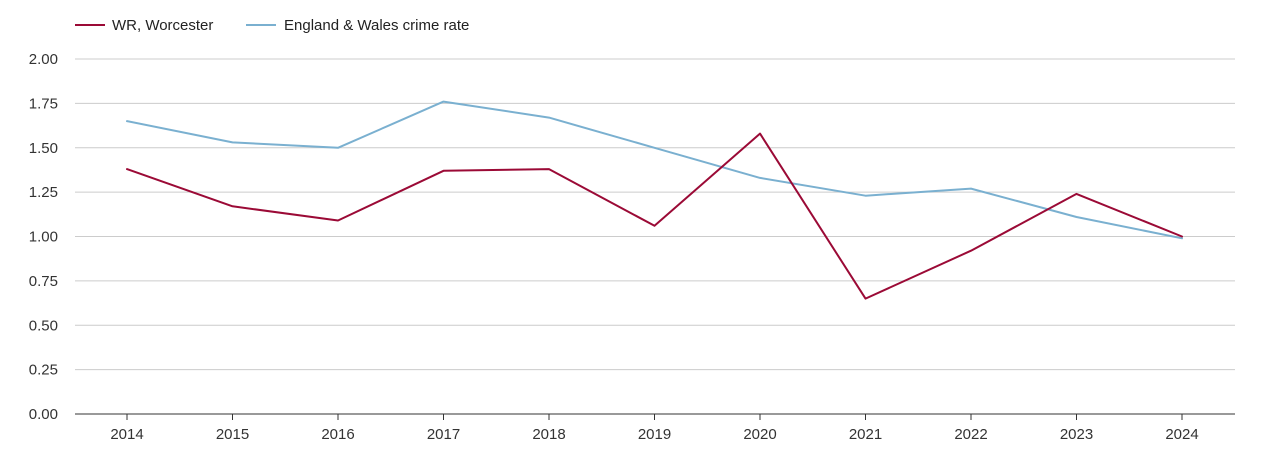 Image resolution: width=1270 pixels, height=450 pixels. What do you see at coordinates (162, 25) in the screenshot?
I see `legend-label-wr-worcester: WR, Worcester` at bounding box center [162, 25].